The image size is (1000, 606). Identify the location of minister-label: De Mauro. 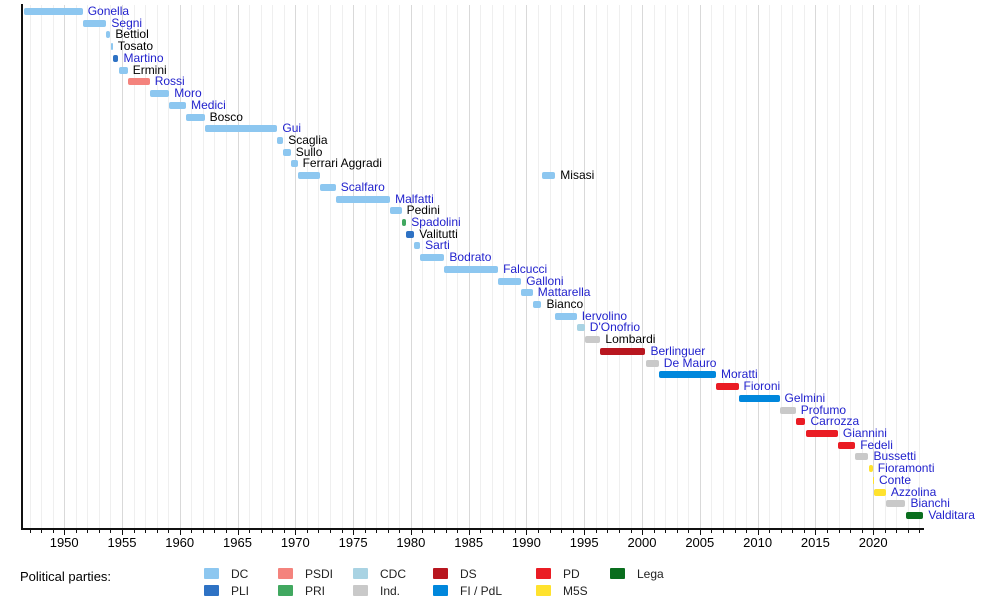
(690, 362).